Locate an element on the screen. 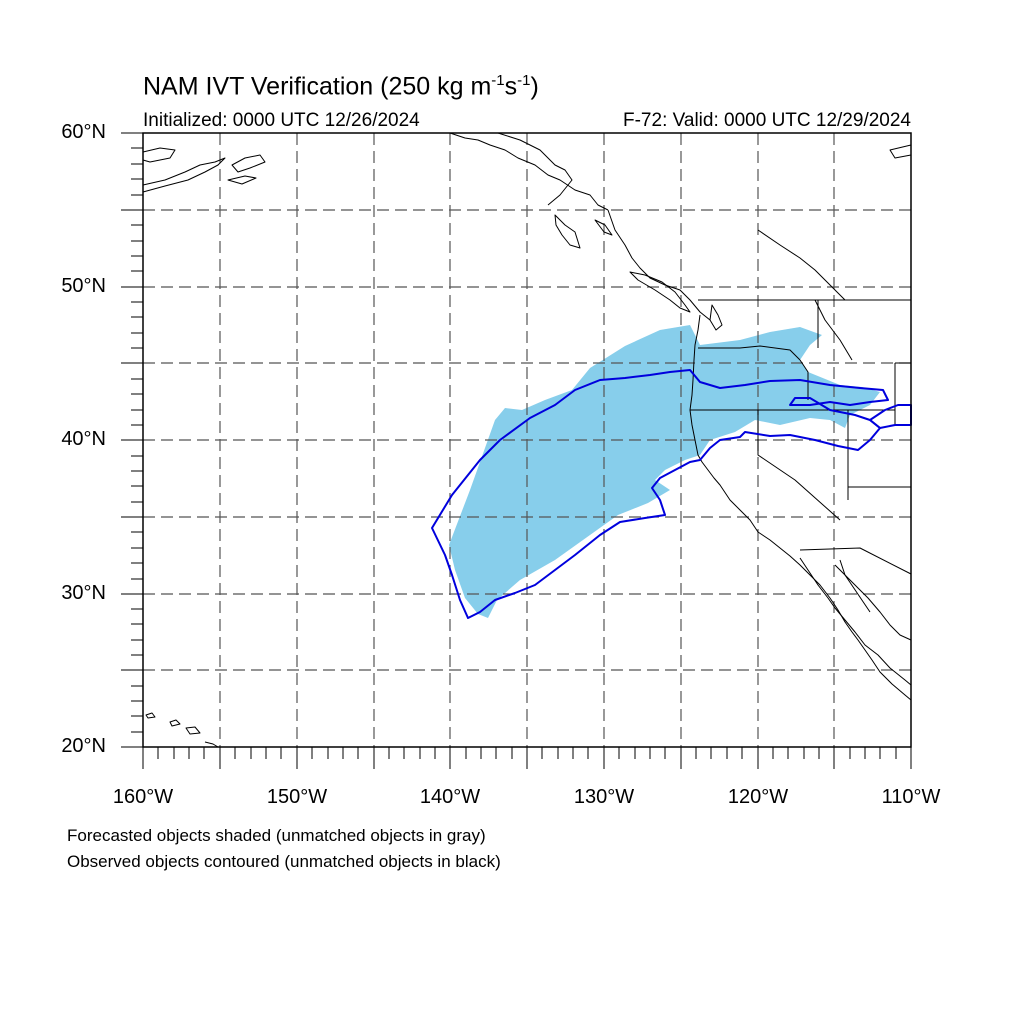 This screenshot has height=1024, width=1024. lon-label-130w: 130°W is located at coordinates (604, 797).